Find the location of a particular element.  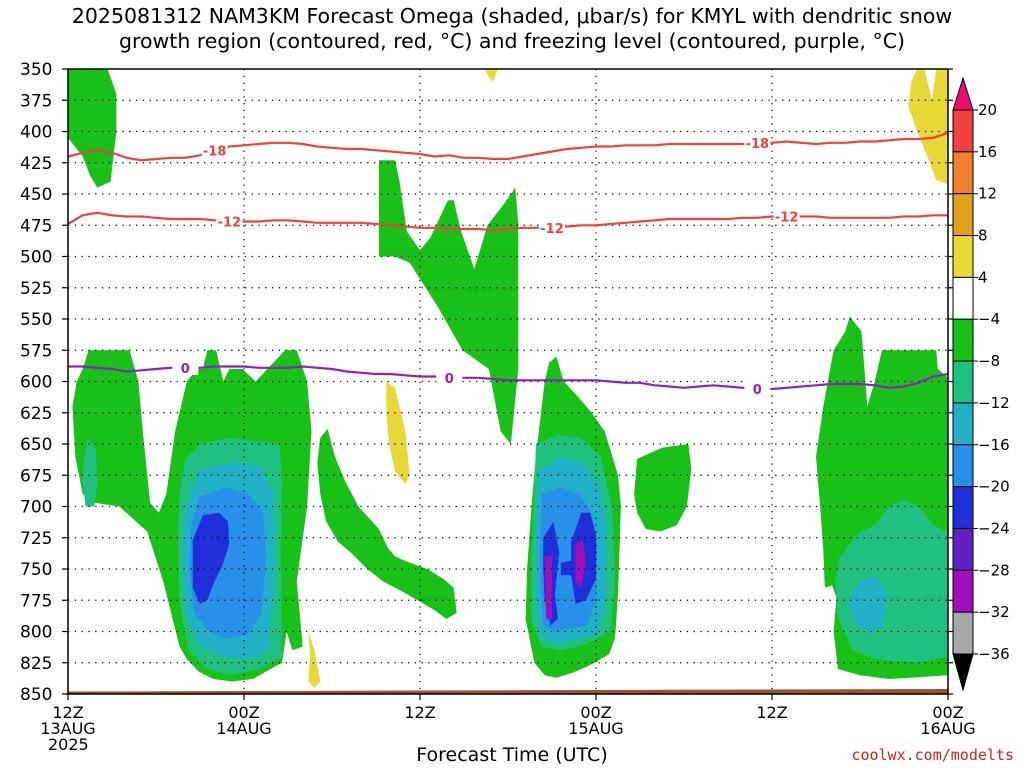

y-tick-label: 600 is located at coordinates (36, 383).